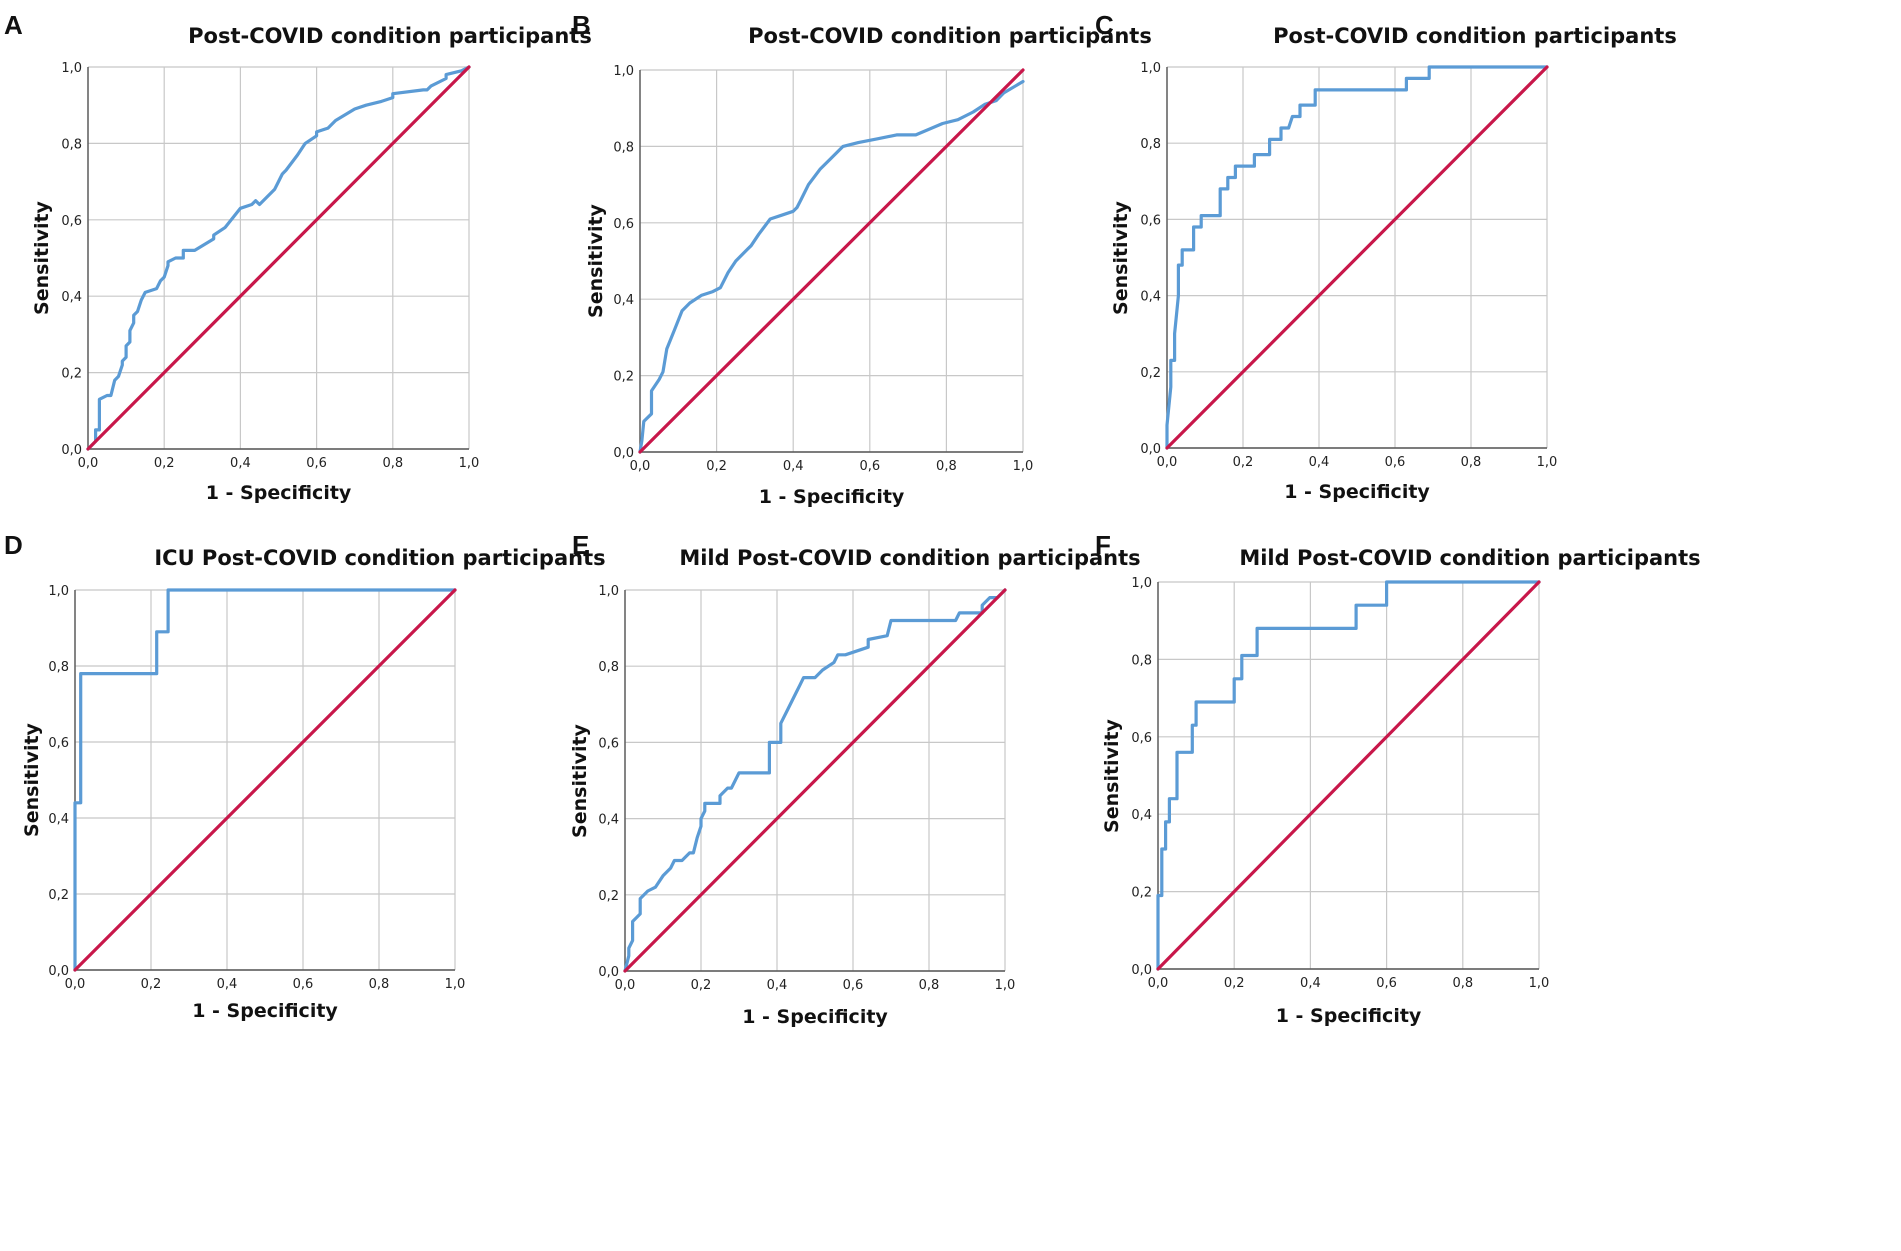  Describe the element at coordinates (380, 558) in the screenshot. I see `chart-title: ICU Post-COVID condition participants` at that location.